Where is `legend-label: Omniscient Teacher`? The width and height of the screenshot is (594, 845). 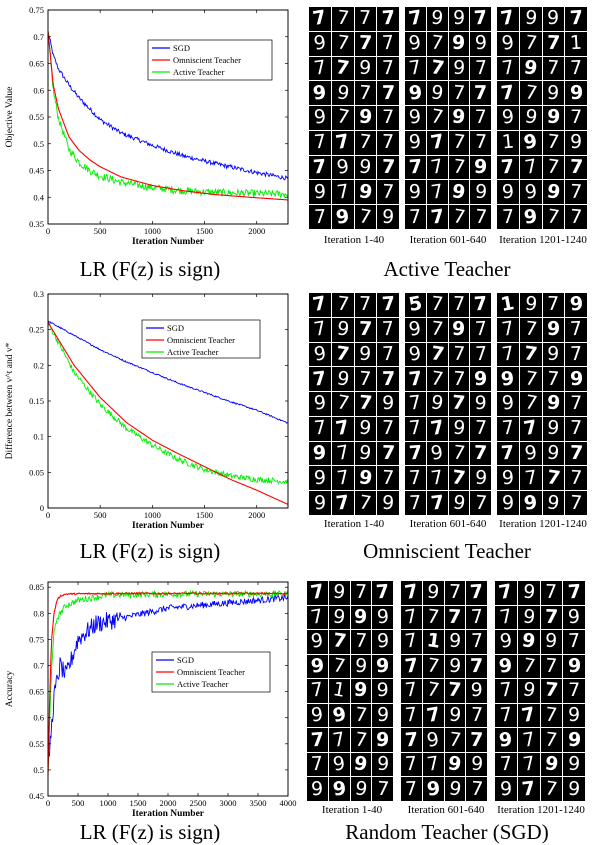
legend-label: Omniscient Teacher is located at coordinates (207, 60).